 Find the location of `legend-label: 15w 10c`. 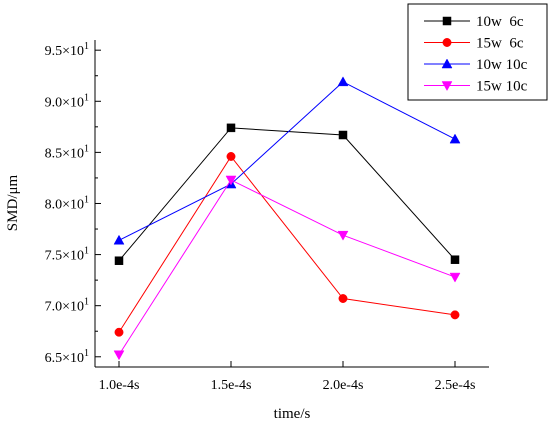

legend-label: 15w 10c is located at coordinates (502, 87).